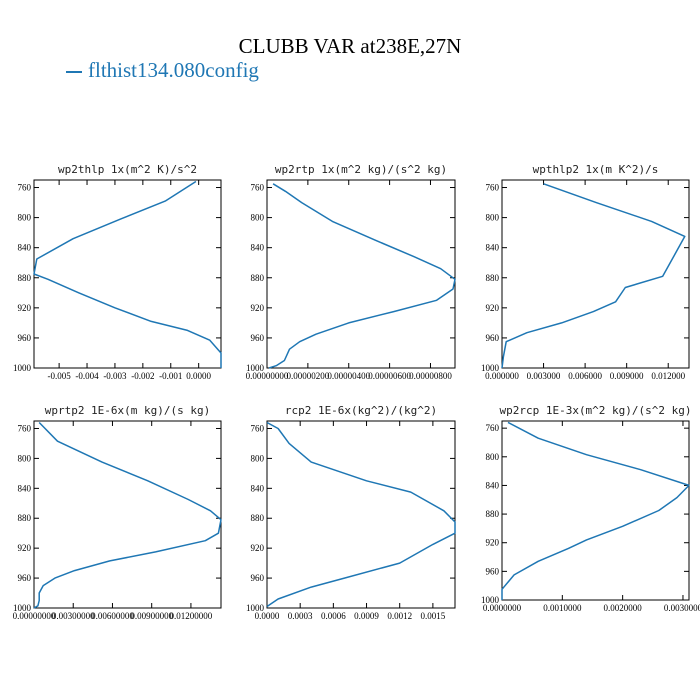  Describe the element at coordinates (502, 608) in the screenshot. I see `panel-6-xtick-label-0: 0.0000000` at that location.